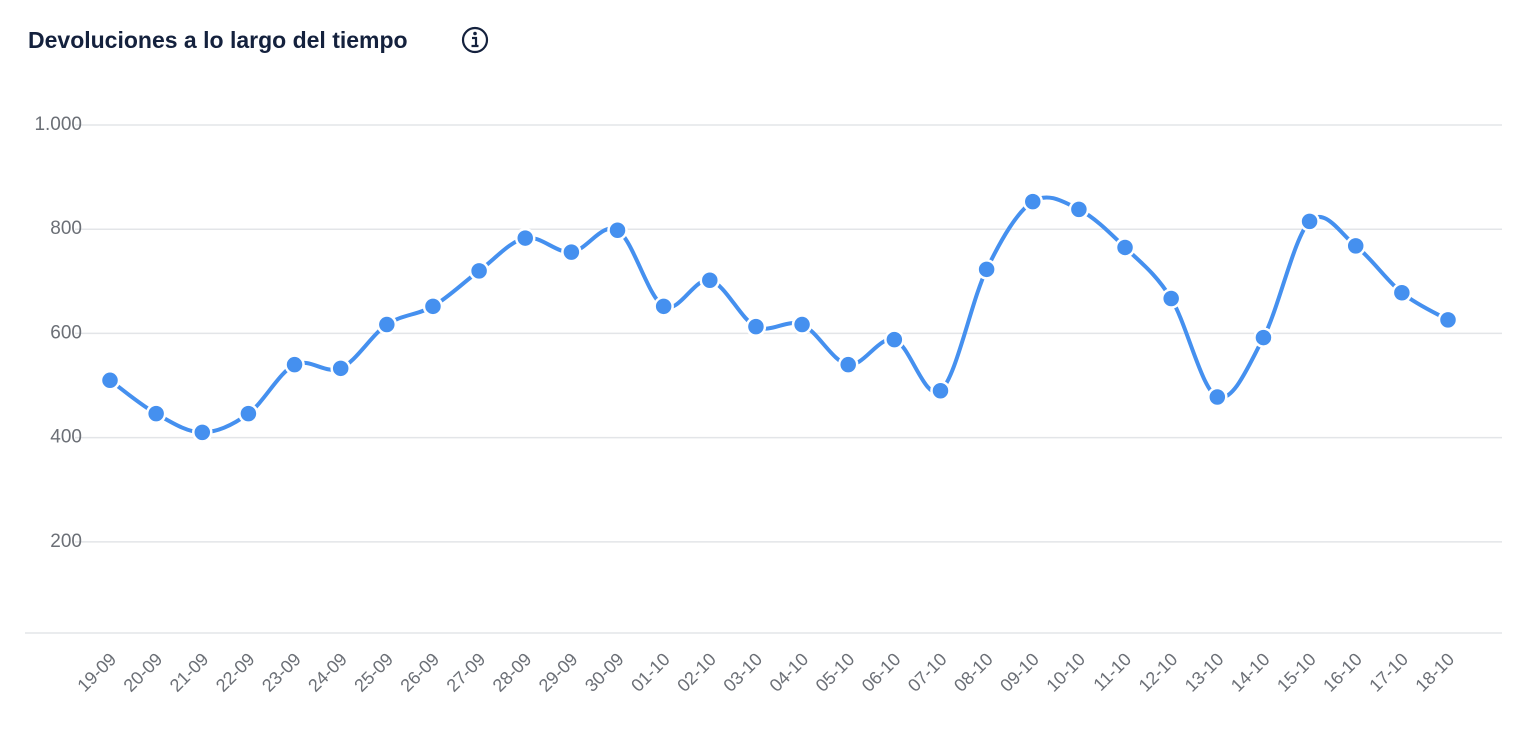  Describe the element at coordinates (66, 437) in the screenshot. I see `y-tick-label: 400` at that location.